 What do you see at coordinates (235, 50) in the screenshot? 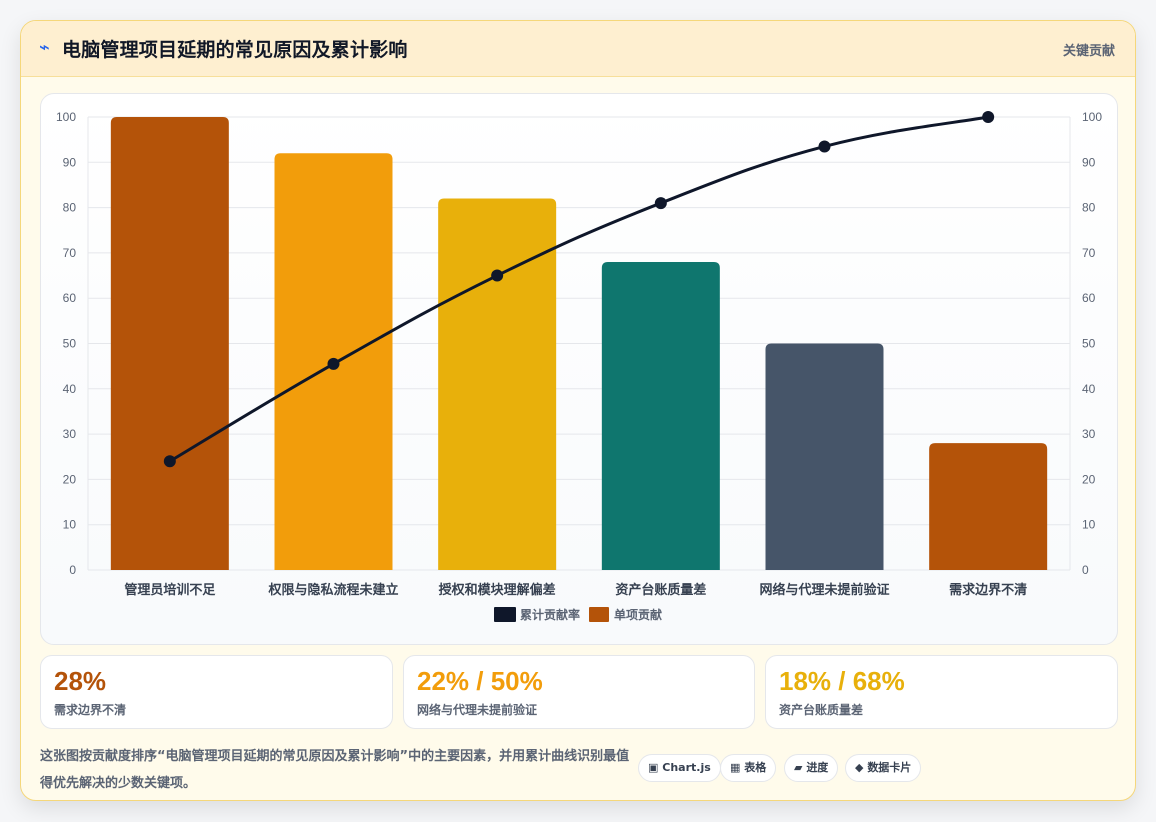
I see `chart-title: 电脑管理项目延期的常见原因及累计影响` at bounding box center [235, 50].